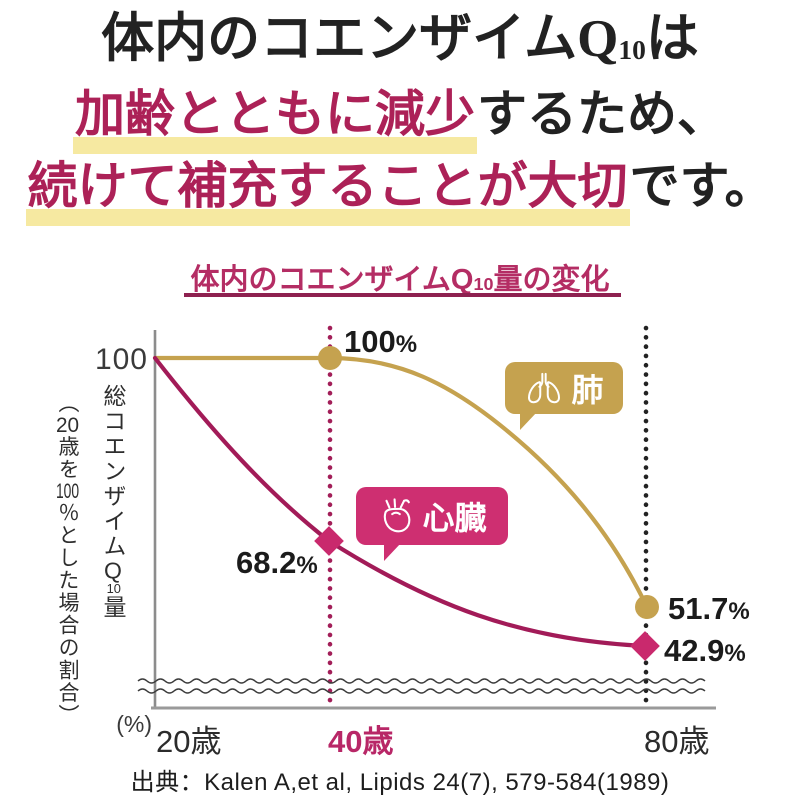 The image size is (800, 800). I want to click on headline-line3-highlight: 続けて補充することが大切, so click(327, 192).